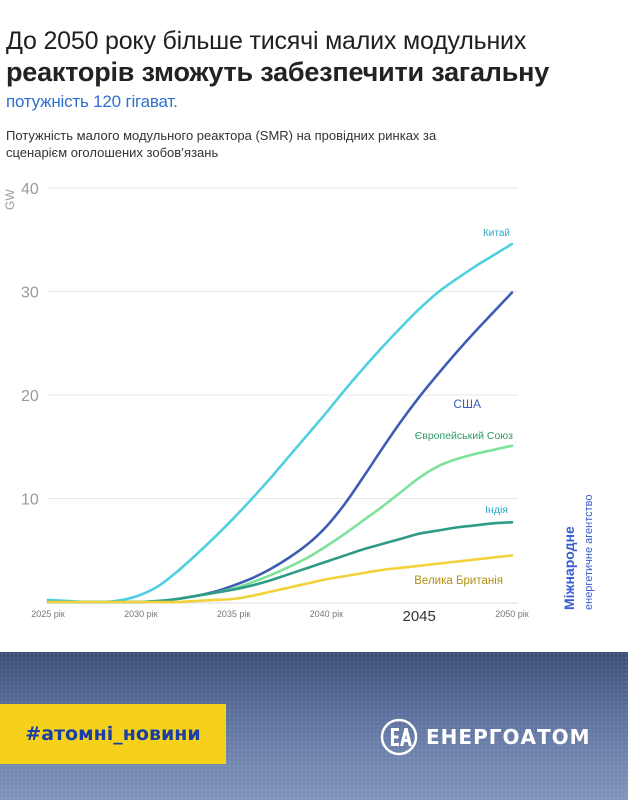  I want to click on x-tick-label: 2050 рік, so click(512, 614).